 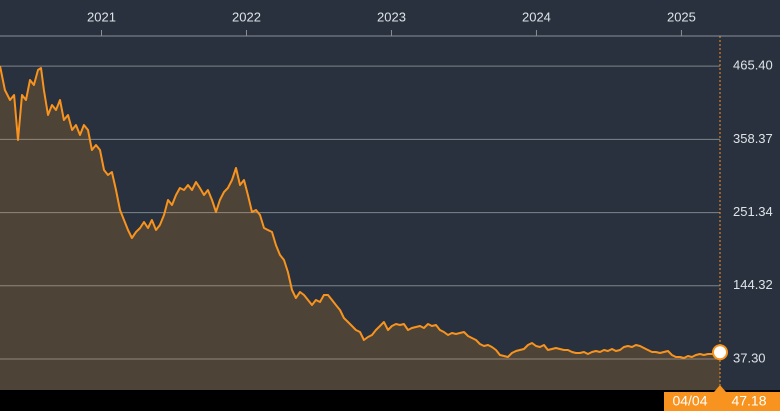 I want to click on y-tick-label: 144.32, so click(x=753, y=284).